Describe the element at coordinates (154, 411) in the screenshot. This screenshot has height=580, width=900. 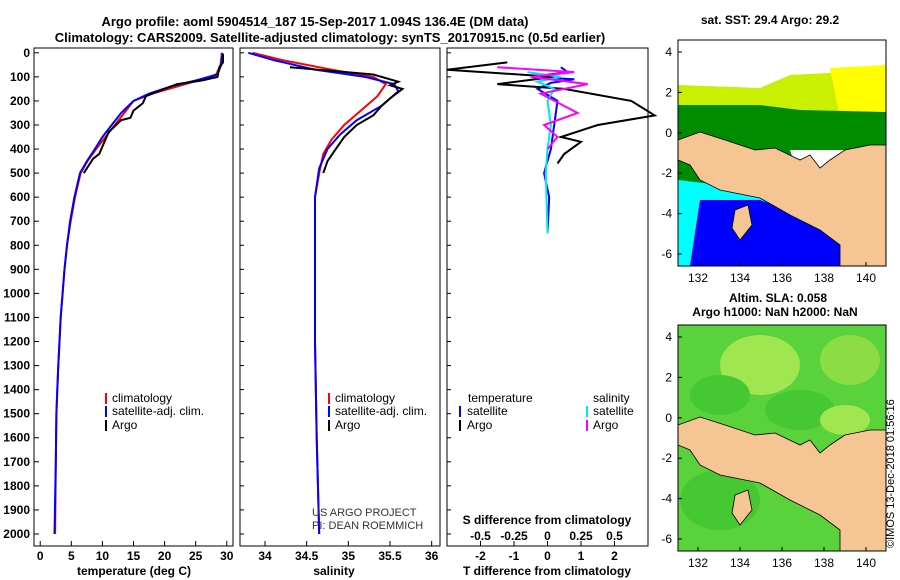
I see `temperature-legend: climatology satellite-adj. clim. Argo` at that location.